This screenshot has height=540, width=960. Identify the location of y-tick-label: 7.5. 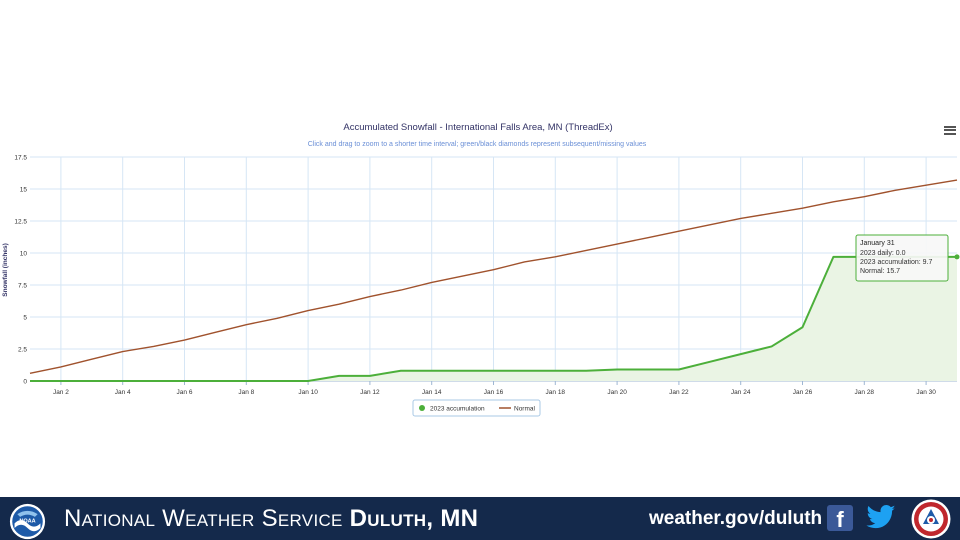
(22, 286).